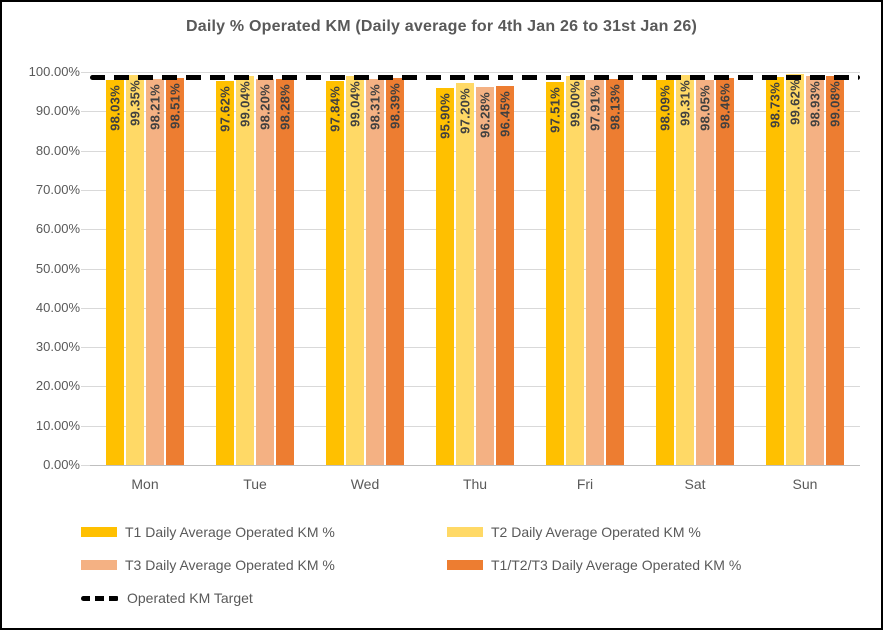 This screenshot has height=630, width=883. What do you see at coordinates (705, 107) in the screenshot?
I see `bar-data-label: 98.05%` at bounding box center [705, 107].